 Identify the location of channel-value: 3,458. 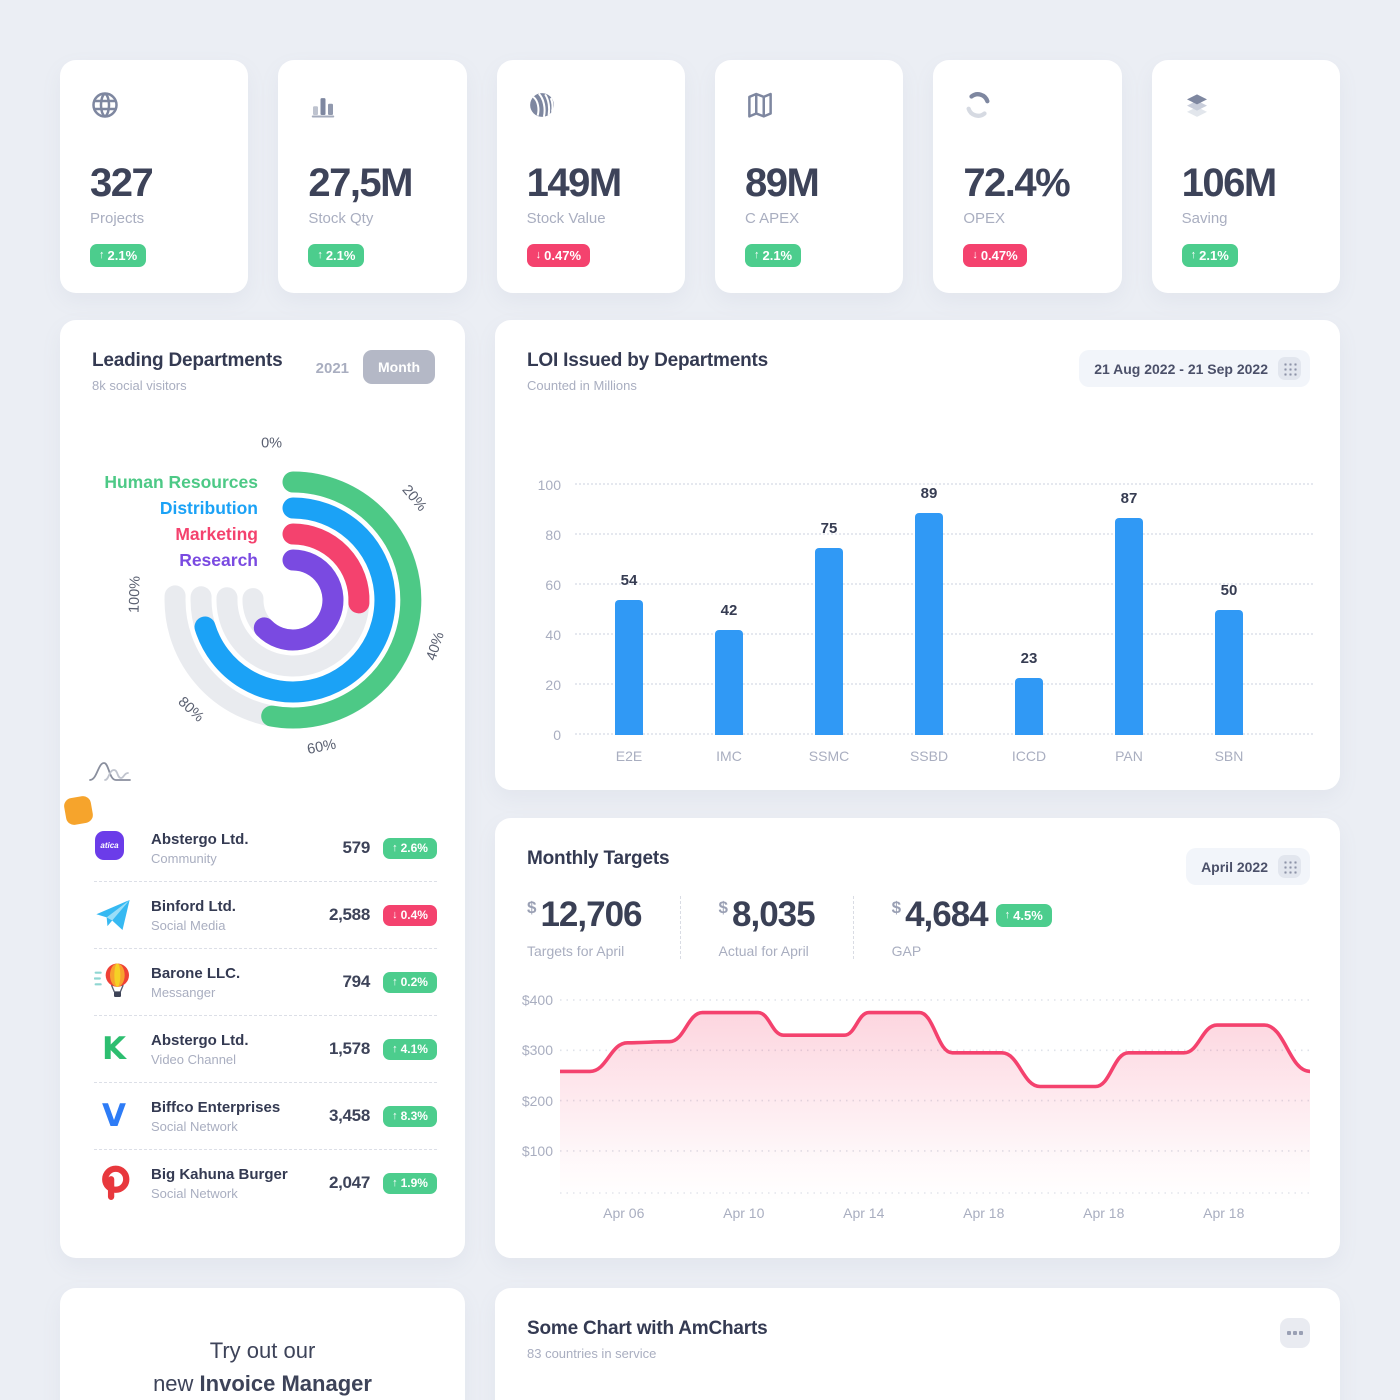
(349, 1115).